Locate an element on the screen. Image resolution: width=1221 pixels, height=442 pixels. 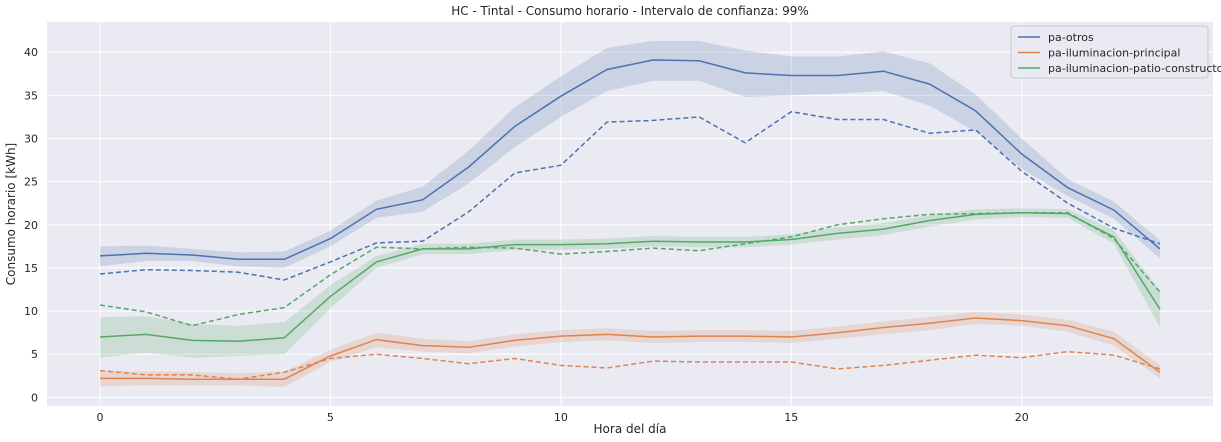
legend-box is located at coordinates (1109, 52).